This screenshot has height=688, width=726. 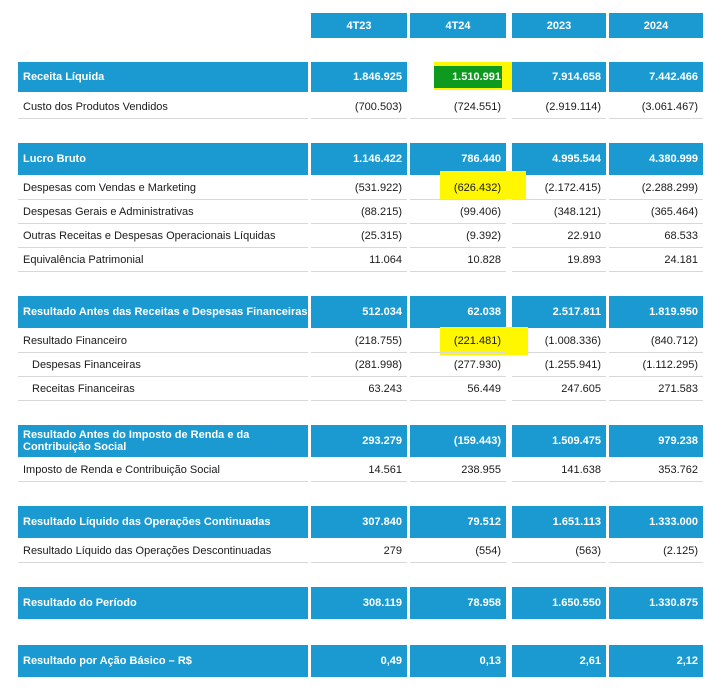 I want to click on line-item-value-4t23: 11.064, so click(x=359, y=260).